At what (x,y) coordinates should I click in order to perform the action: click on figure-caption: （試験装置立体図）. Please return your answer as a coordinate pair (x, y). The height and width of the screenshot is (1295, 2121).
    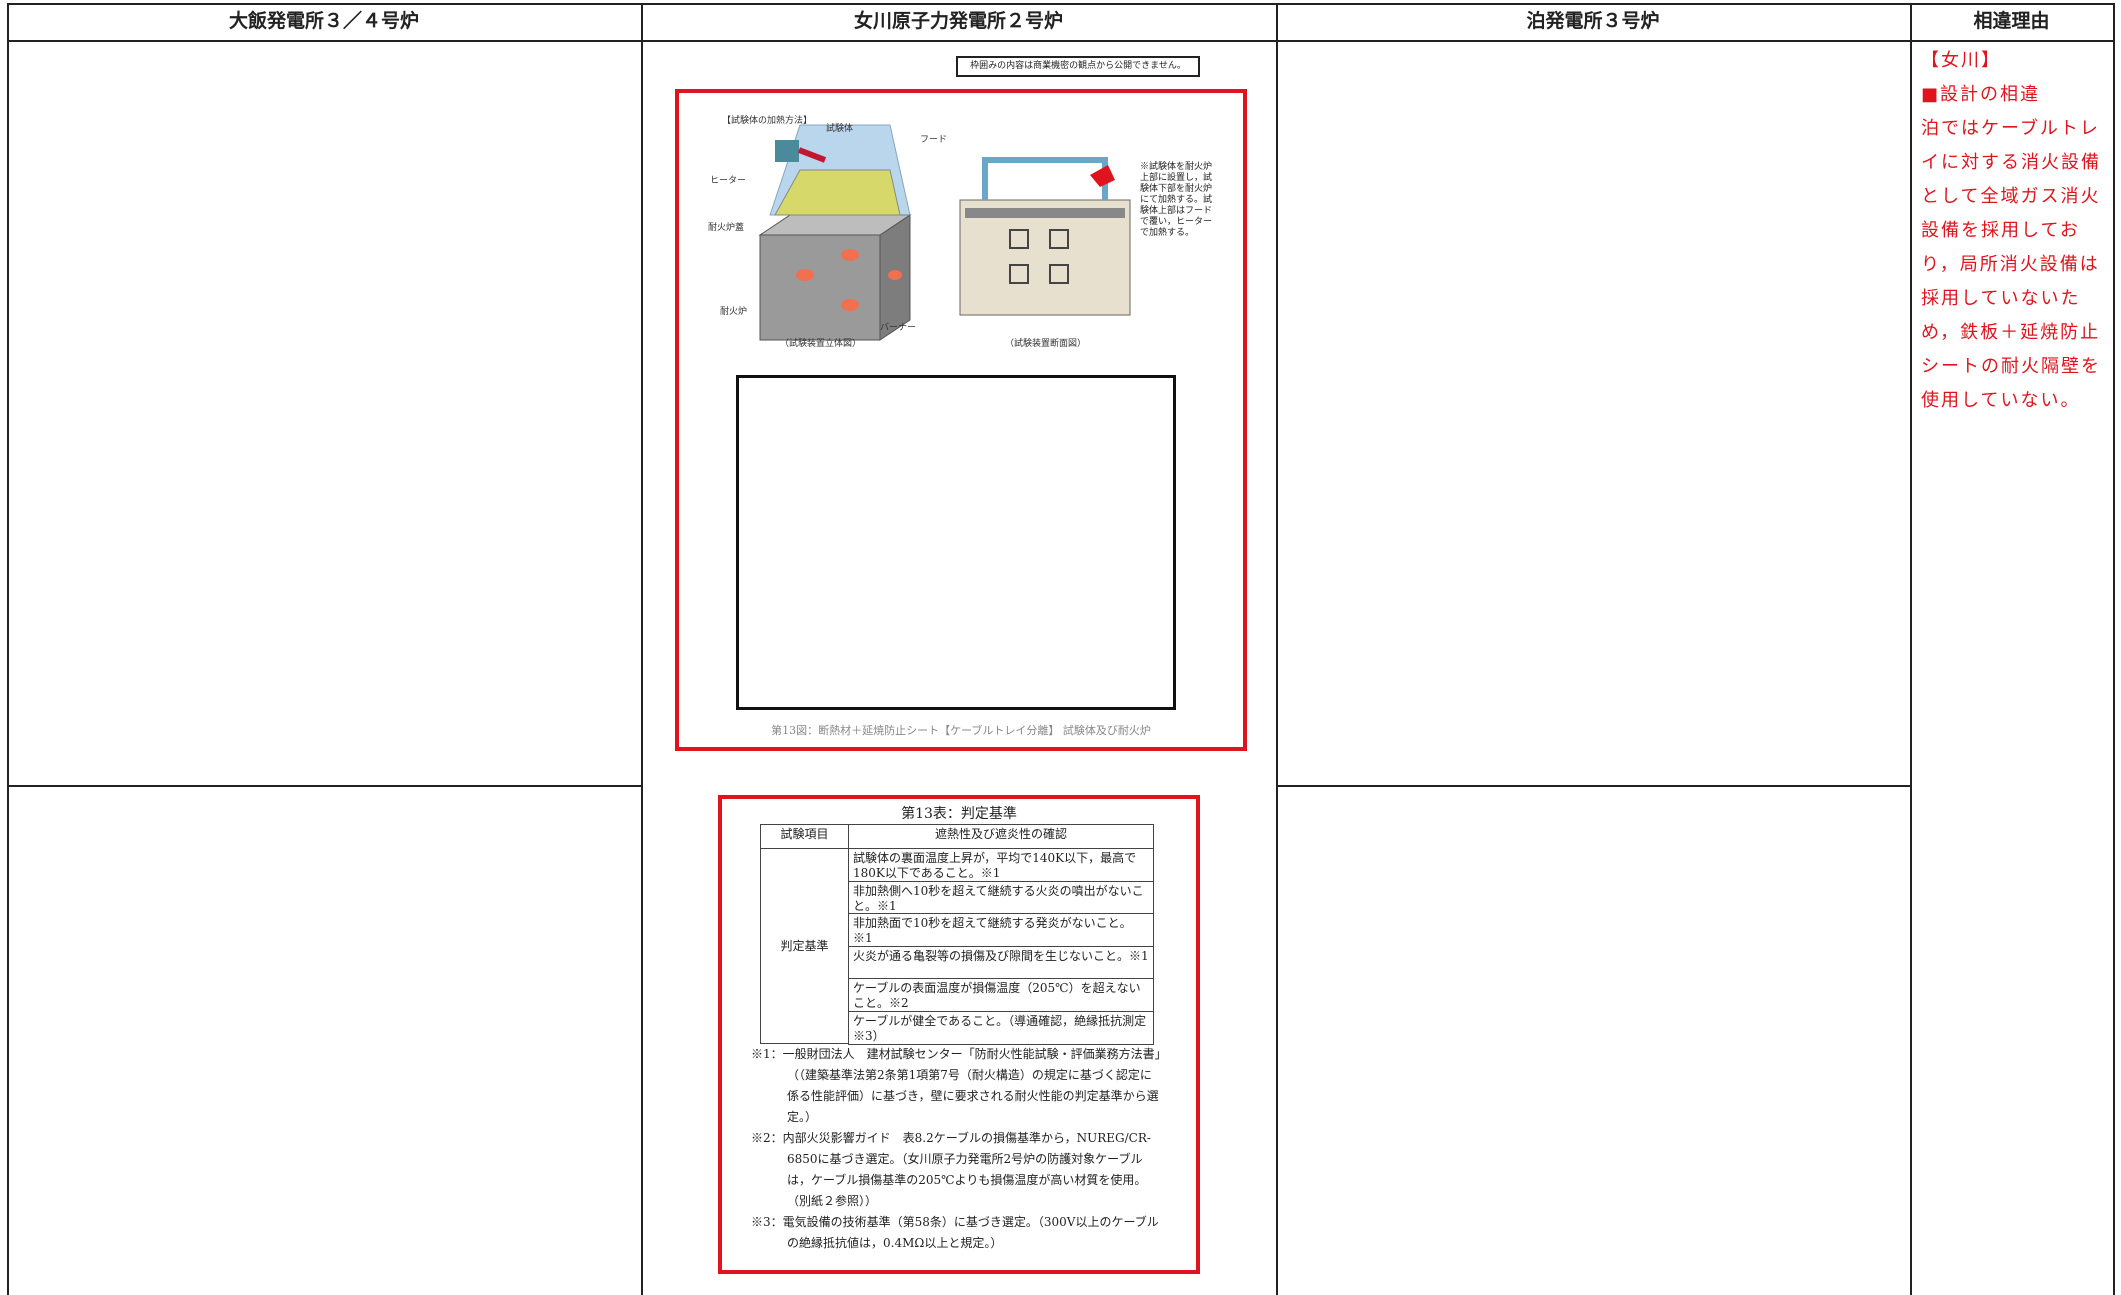
    Looking at the image, I should click on (821, 344).